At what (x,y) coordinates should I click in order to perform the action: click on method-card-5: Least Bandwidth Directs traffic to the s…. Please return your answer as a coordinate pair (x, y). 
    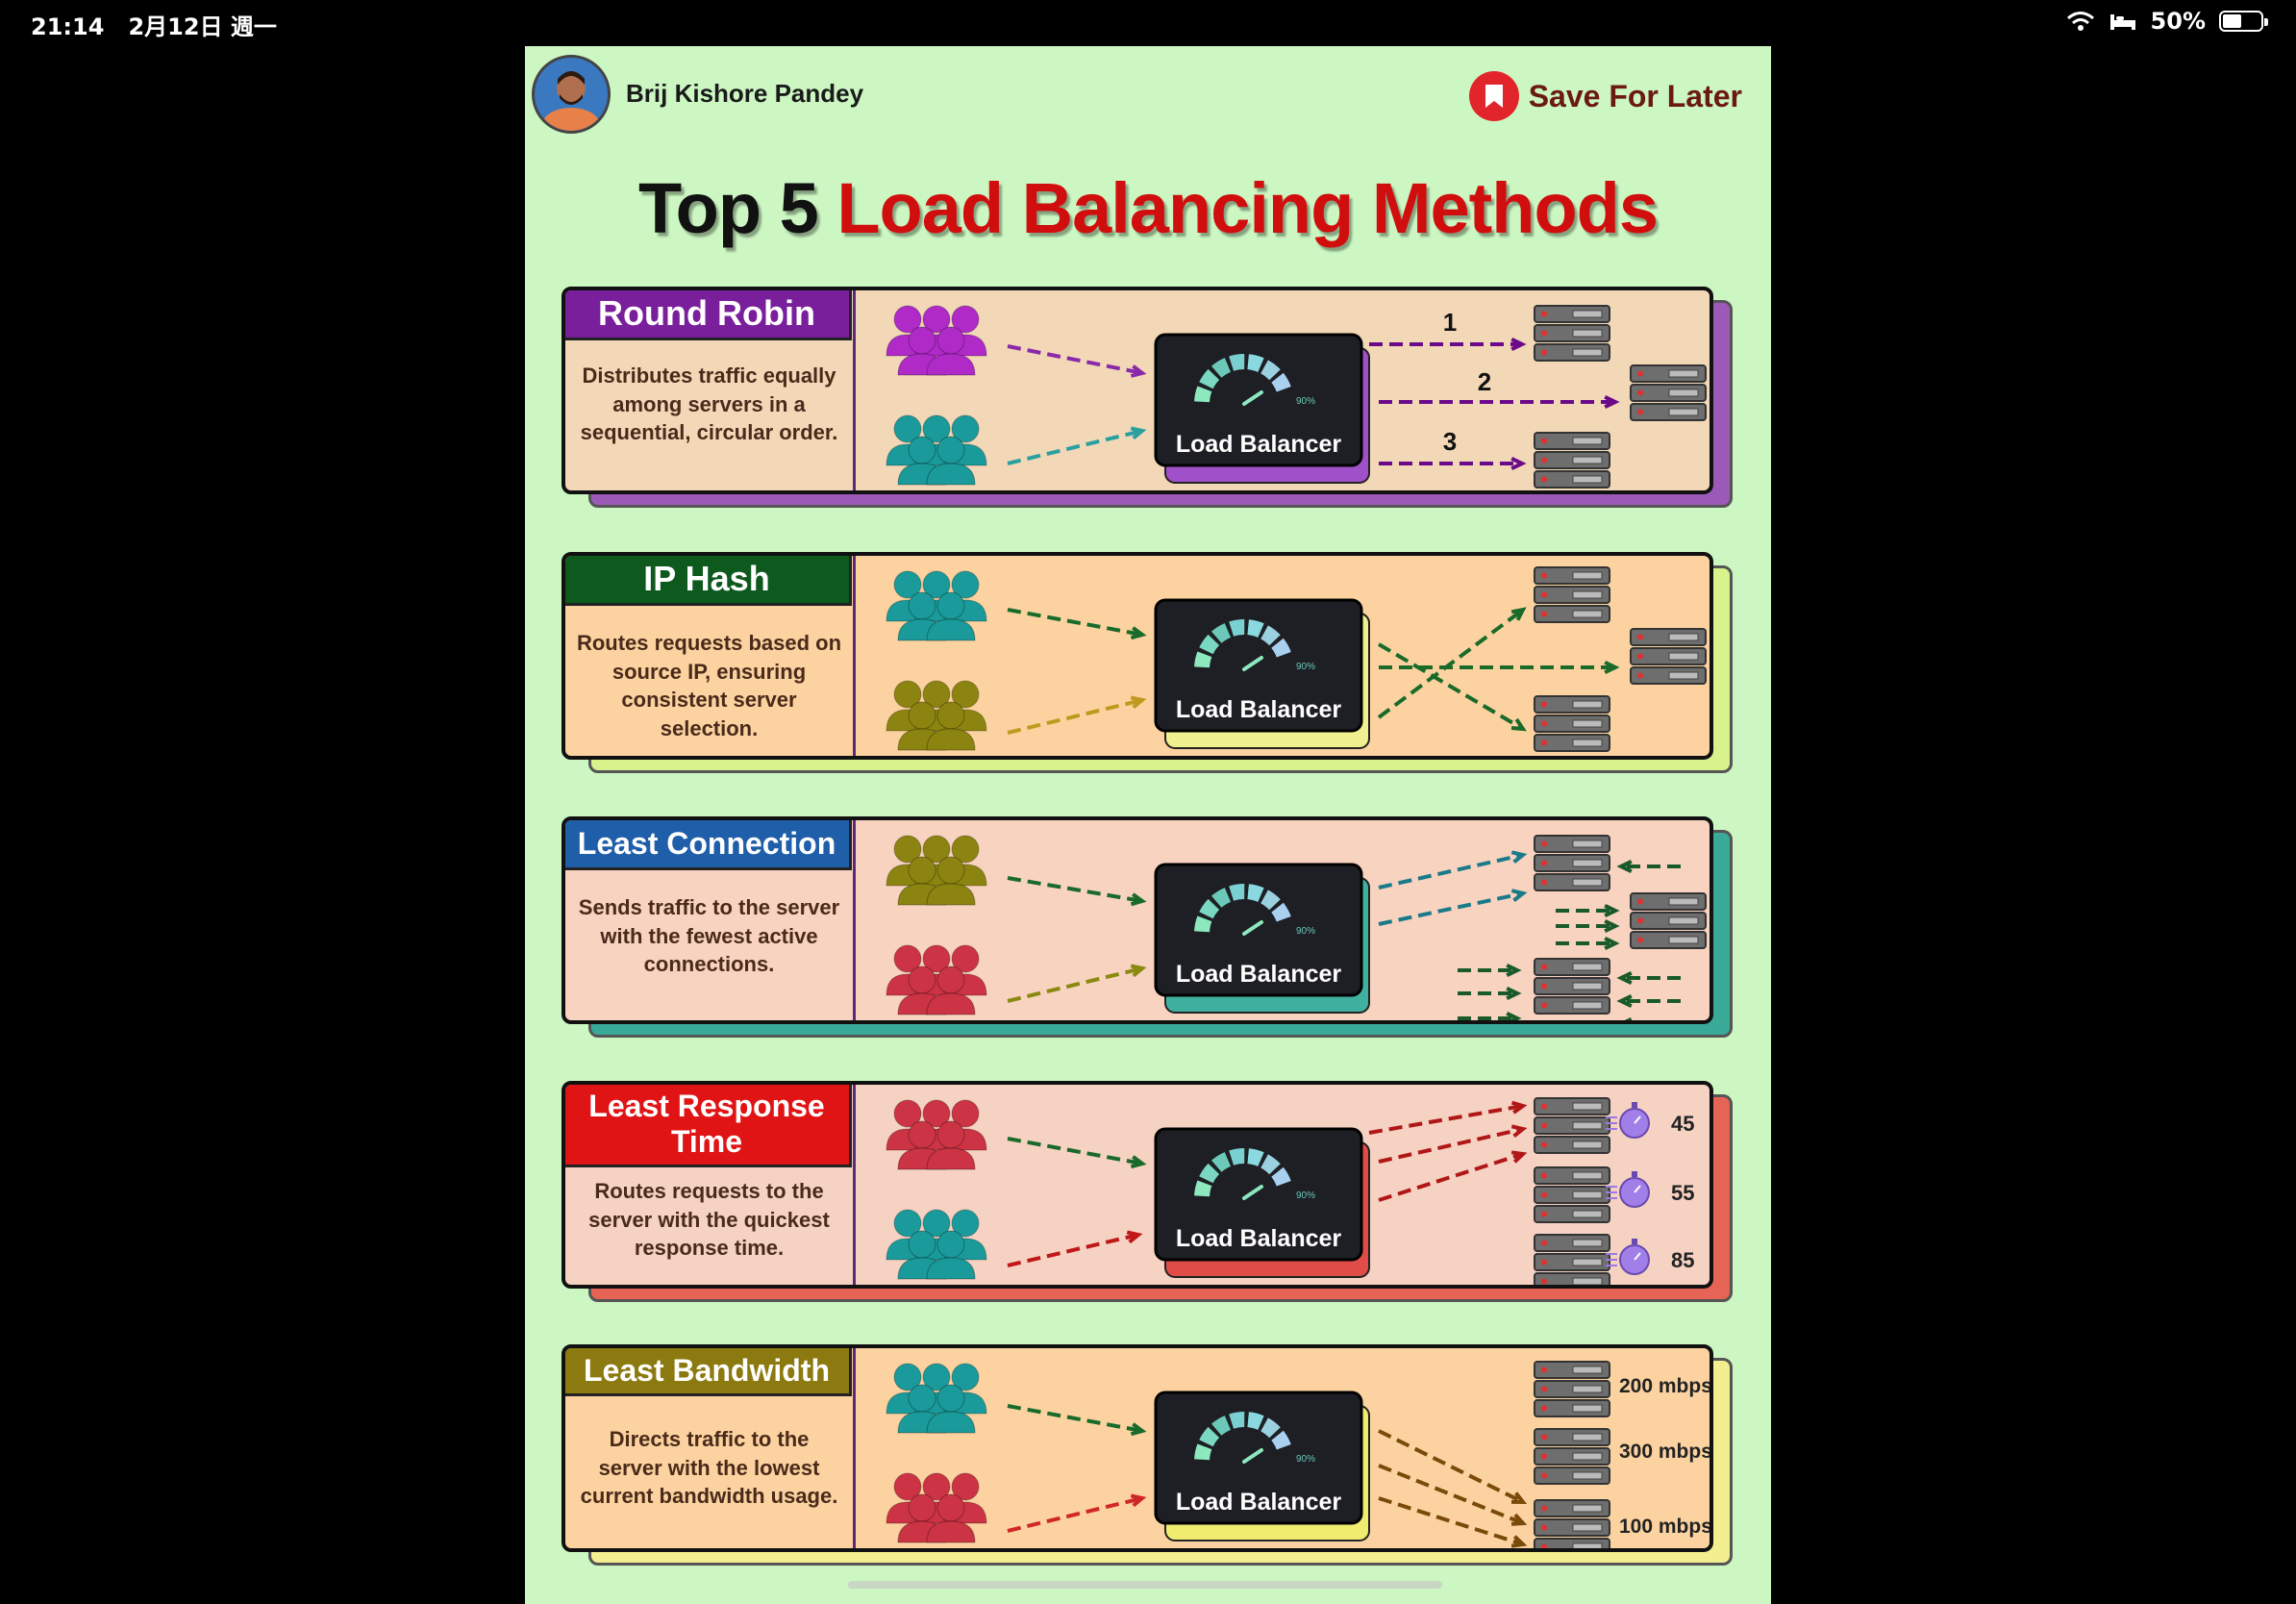
    Looking at the image, I should click on (1149, 1455).